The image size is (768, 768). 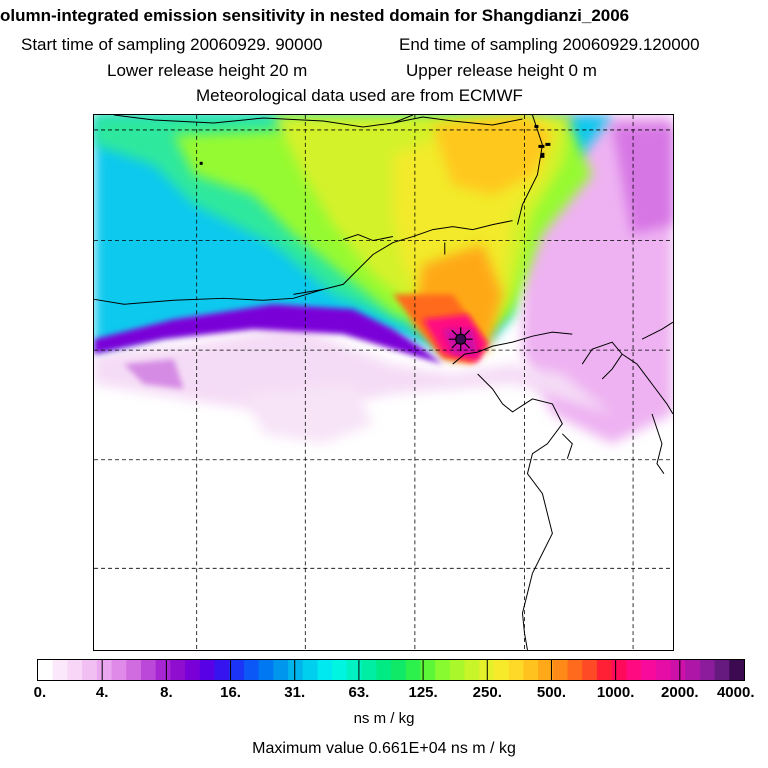 What do you see at coordinates (207, 70) in the screenshot?
I see `lower-release-label: Lower release height 20 m` at bounding box center [207, 70].